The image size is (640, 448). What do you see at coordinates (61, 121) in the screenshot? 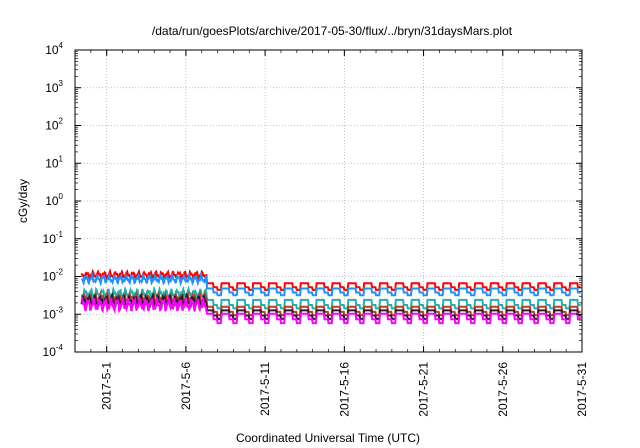
I see `y-tick-exponent: 2` at bounding box center [61, 121].